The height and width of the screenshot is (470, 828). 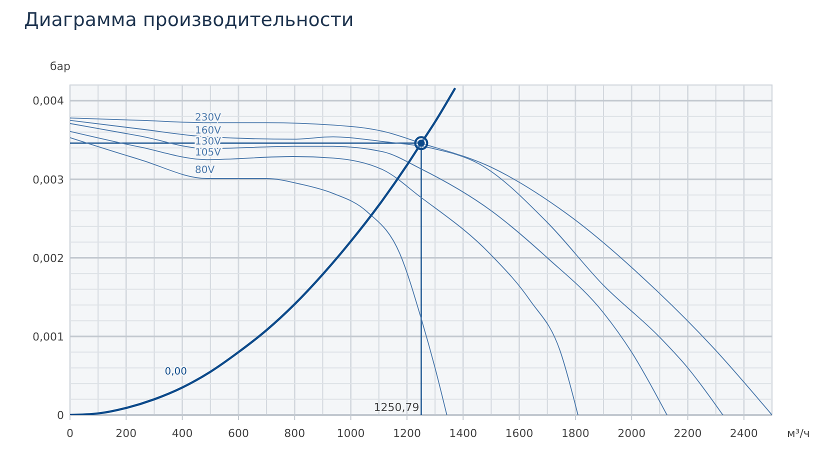 I want to click on series-label: 160V, so click(x=208, y=130).